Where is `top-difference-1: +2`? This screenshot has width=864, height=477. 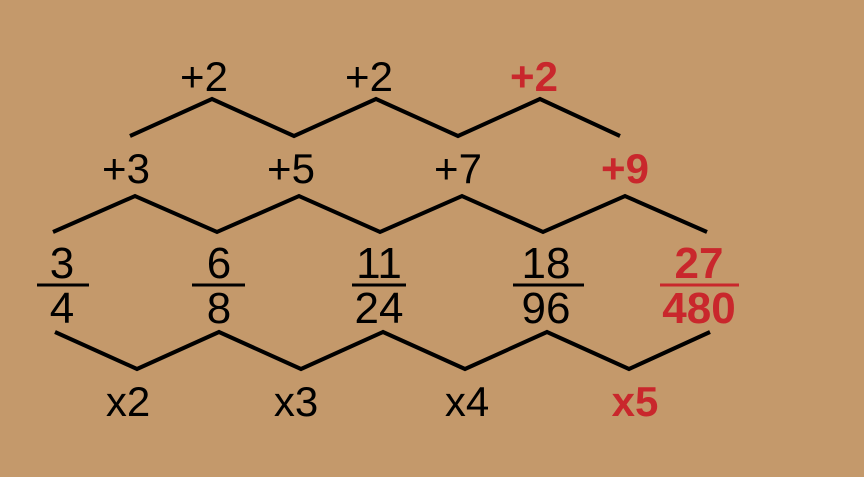
top-difference-1: +2 is located at coordinates (204, 76).